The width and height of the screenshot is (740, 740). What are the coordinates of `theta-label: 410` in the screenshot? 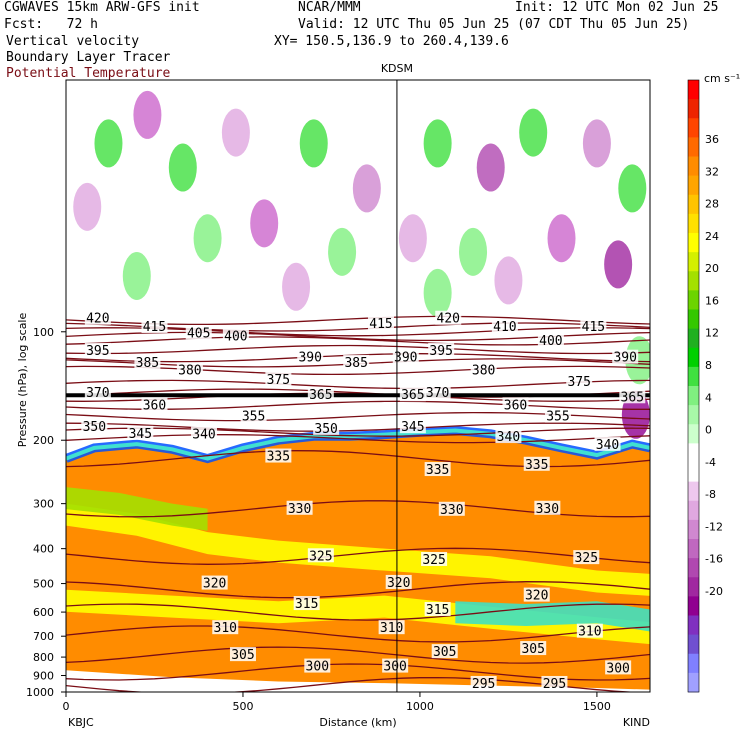 It's located at (504, 327).